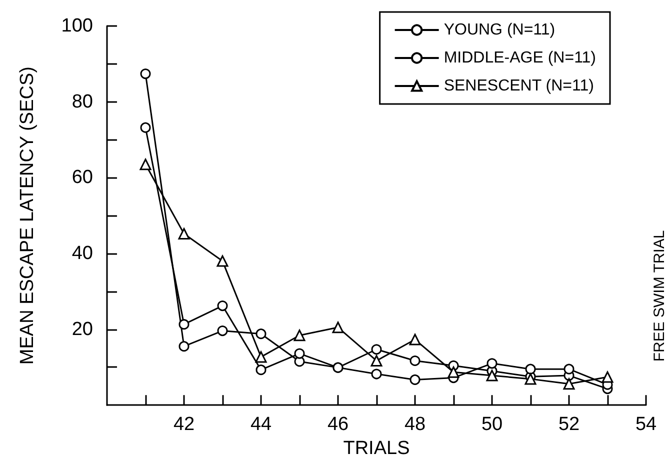 This screenshot has width=670, height=463. I want to click on y-axis-title: MEAN ESCAPE LATENCY (SECS), so click(27, 215).